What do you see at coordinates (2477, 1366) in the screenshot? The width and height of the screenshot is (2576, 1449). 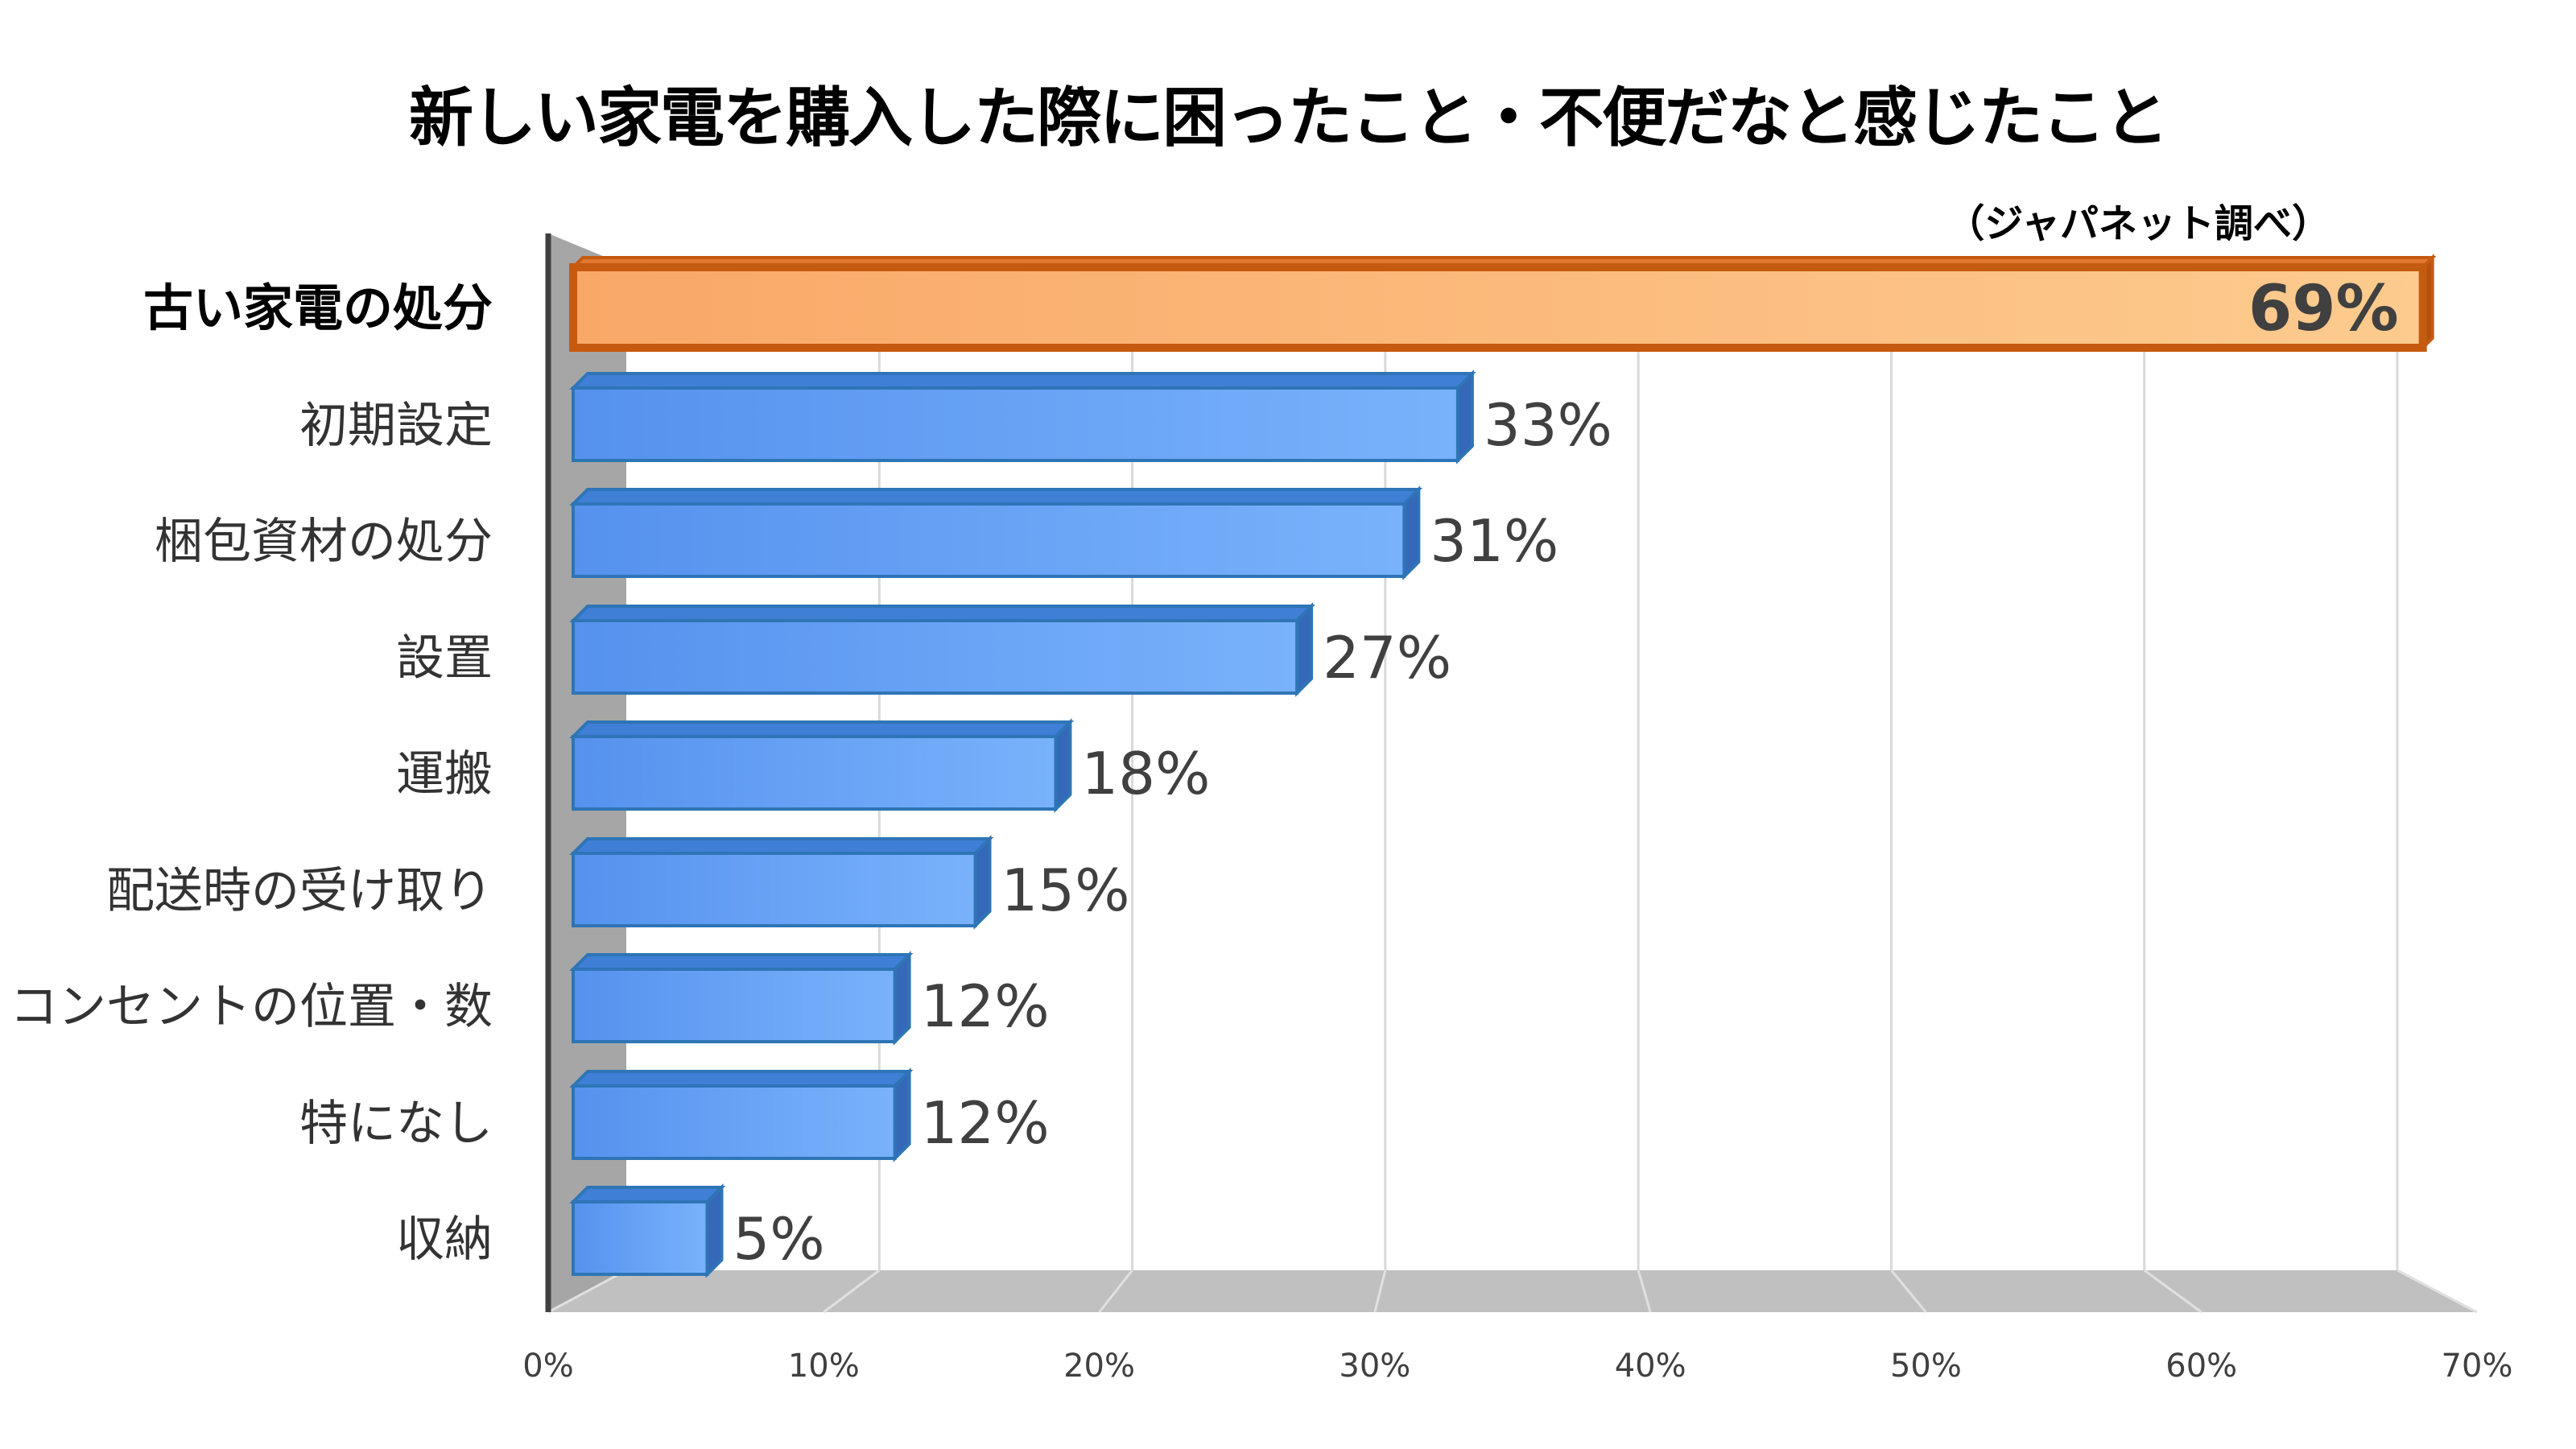 I see `x-tick-label: 70%` at bounding box center [2477, 1366].